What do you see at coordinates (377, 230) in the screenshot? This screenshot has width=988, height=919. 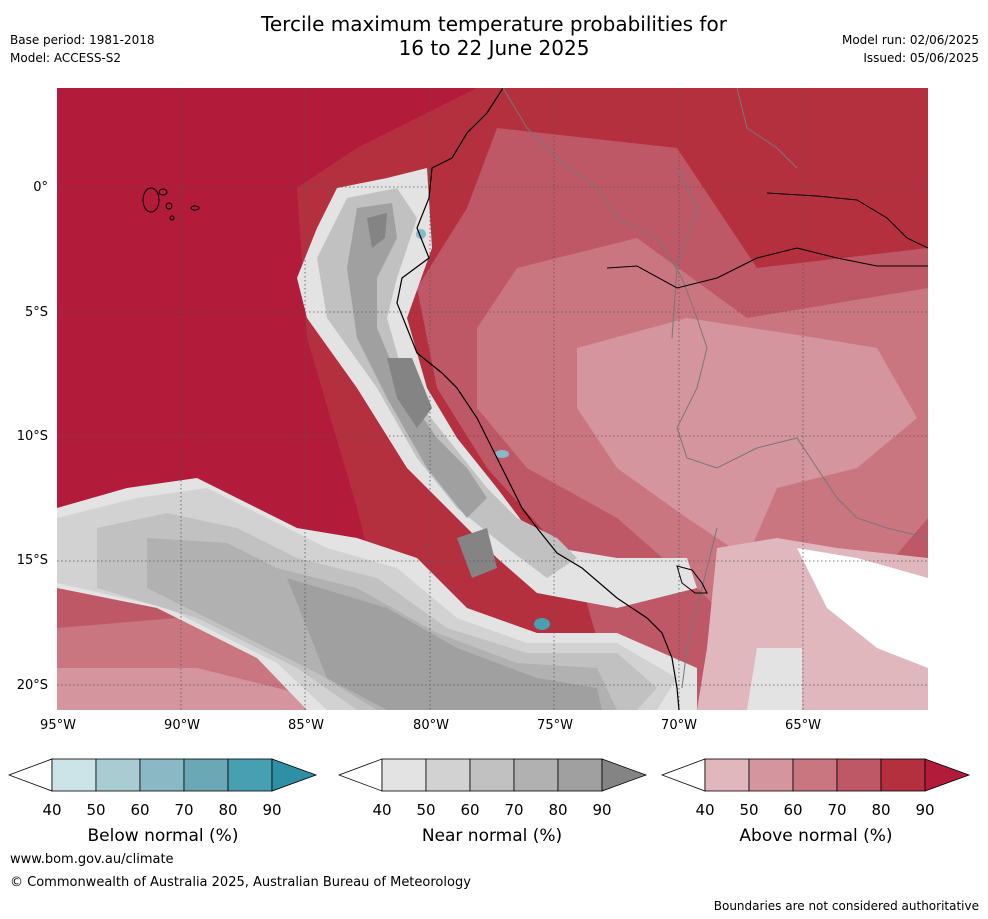 I see `near-normal-90-patch-north` at bounding box center [377, 230].